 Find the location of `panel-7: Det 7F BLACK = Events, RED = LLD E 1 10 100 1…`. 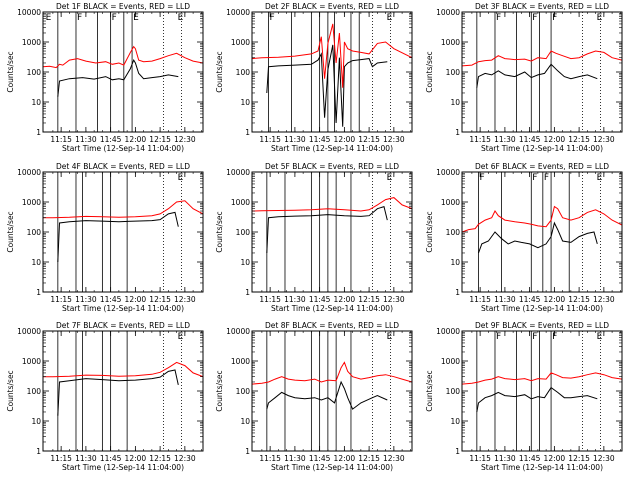

panel-7: Det 7F BLACK = Events, RED = LLD E 1 10 100 1… is located at coordinates (105, 396).